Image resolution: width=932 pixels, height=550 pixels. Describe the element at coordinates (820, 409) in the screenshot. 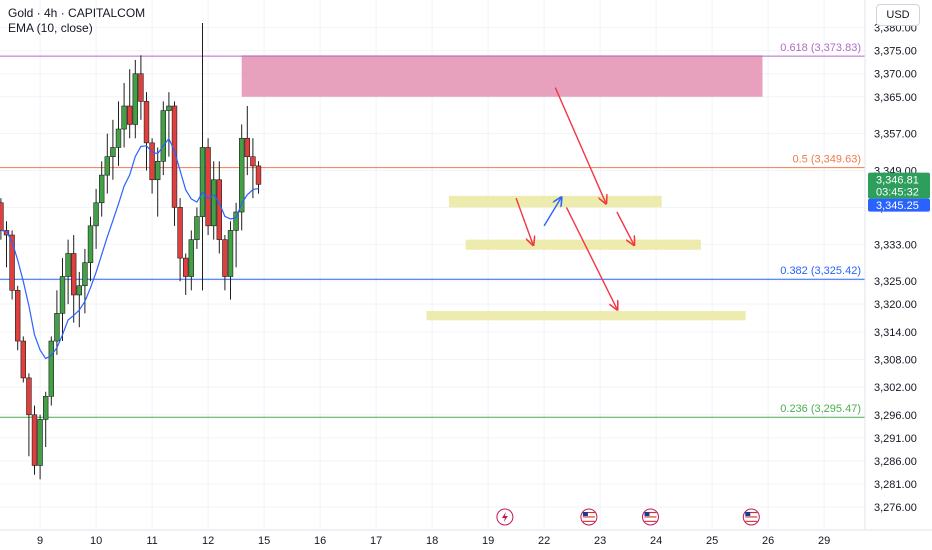

I see `fib-label: 0.236 (3,295.47)` at that location.